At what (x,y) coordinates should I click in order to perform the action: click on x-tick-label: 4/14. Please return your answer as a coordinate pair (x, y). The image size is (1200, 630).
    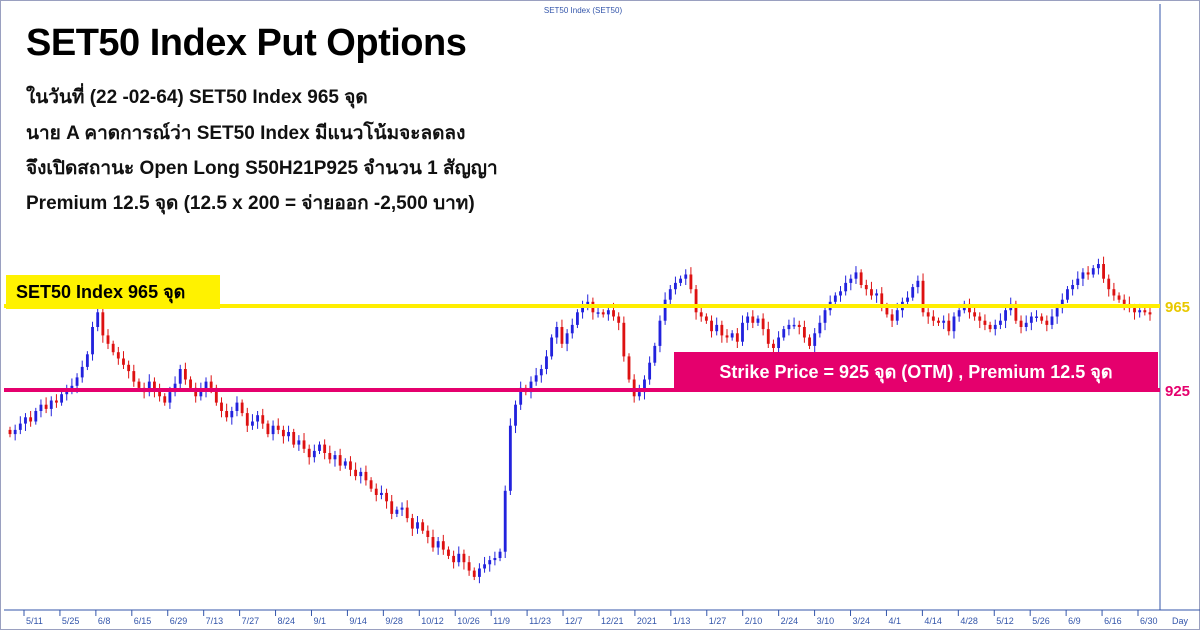
    Looking at the image, I should click on (933, 621).